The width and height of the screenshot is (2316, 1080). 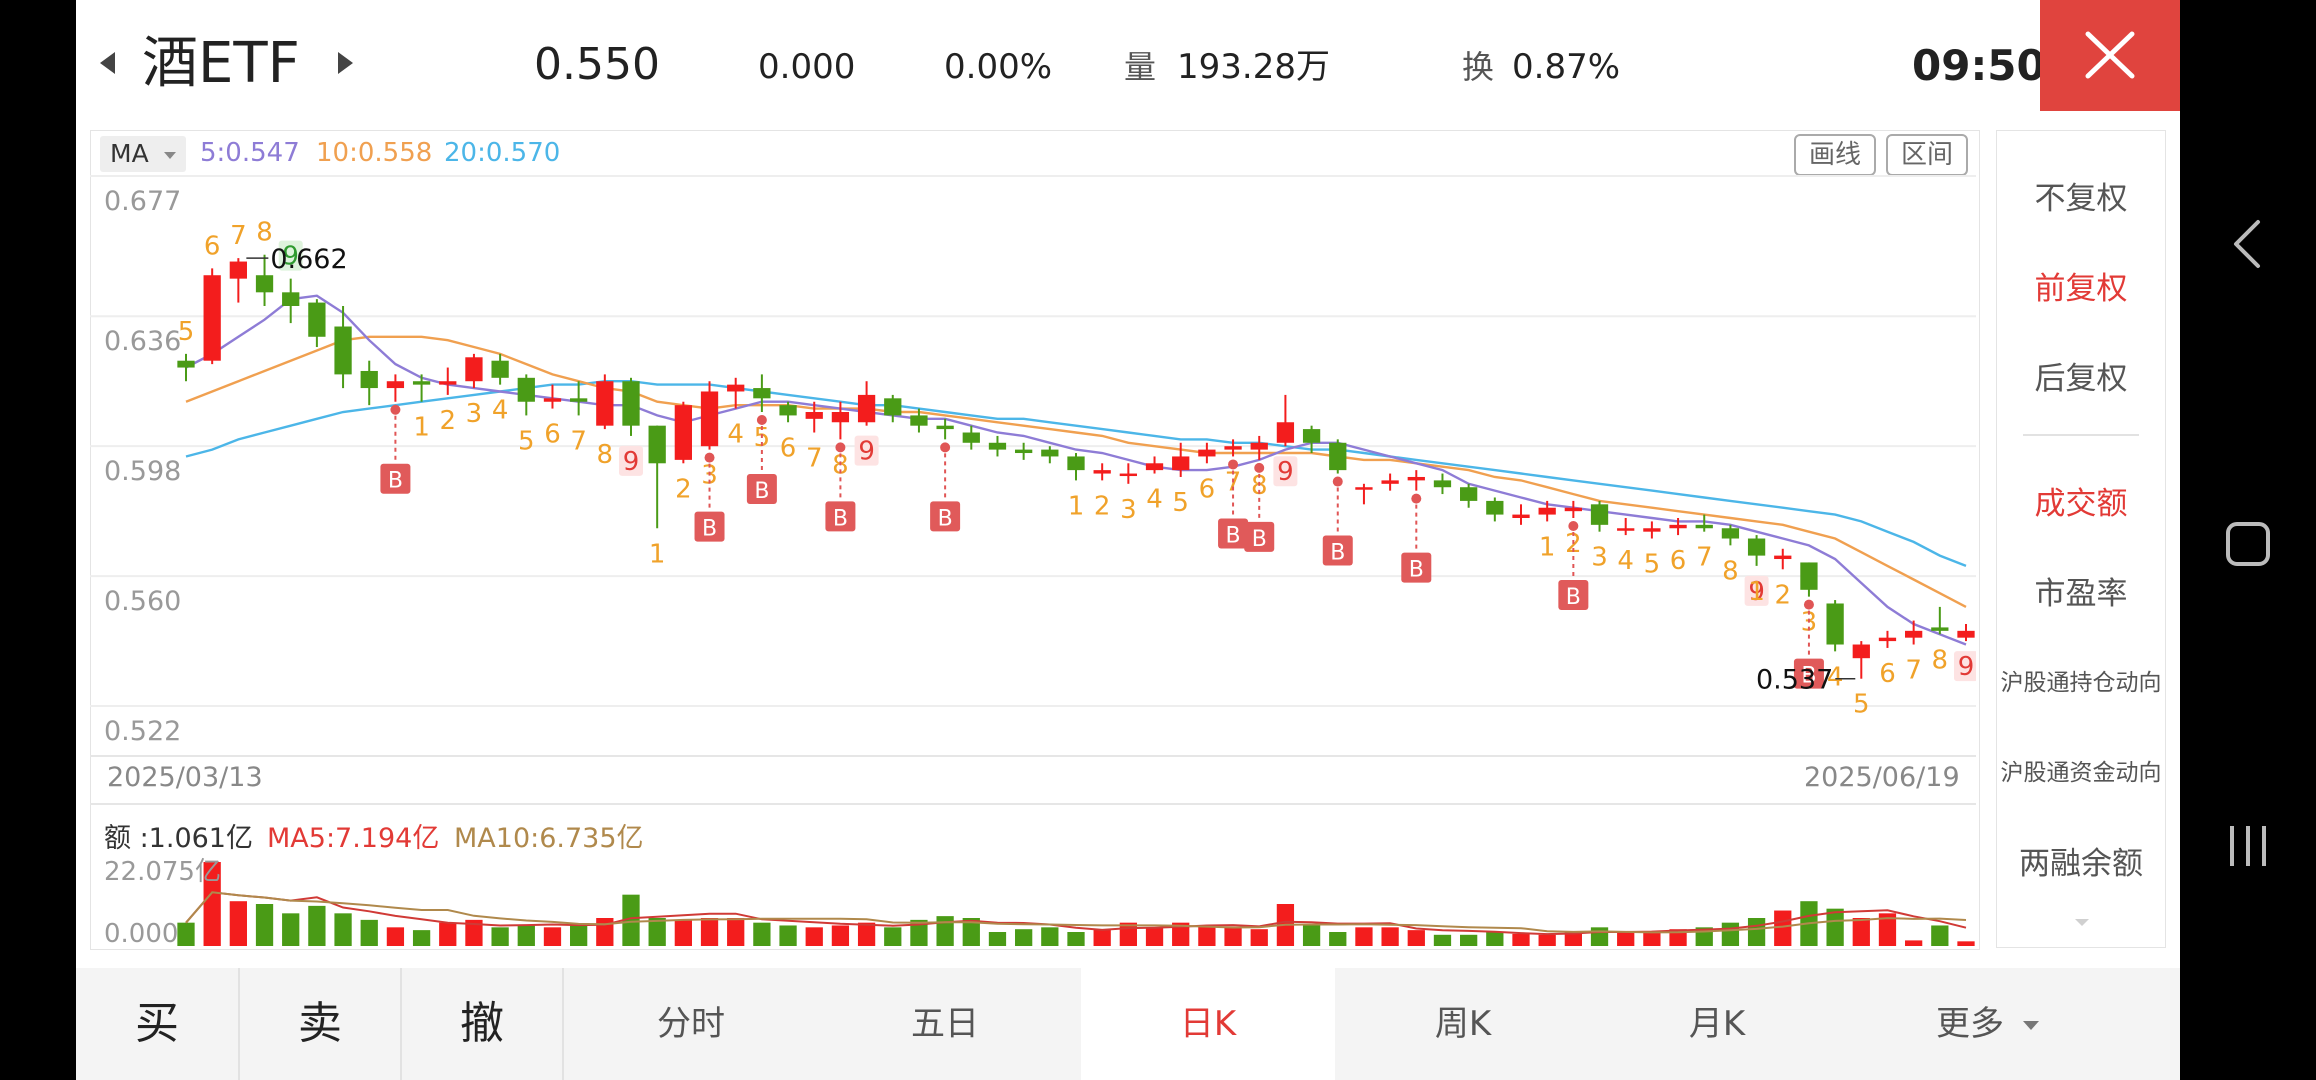 I want to click on tab-five-day: 五日, so click(x=945, y=1024).